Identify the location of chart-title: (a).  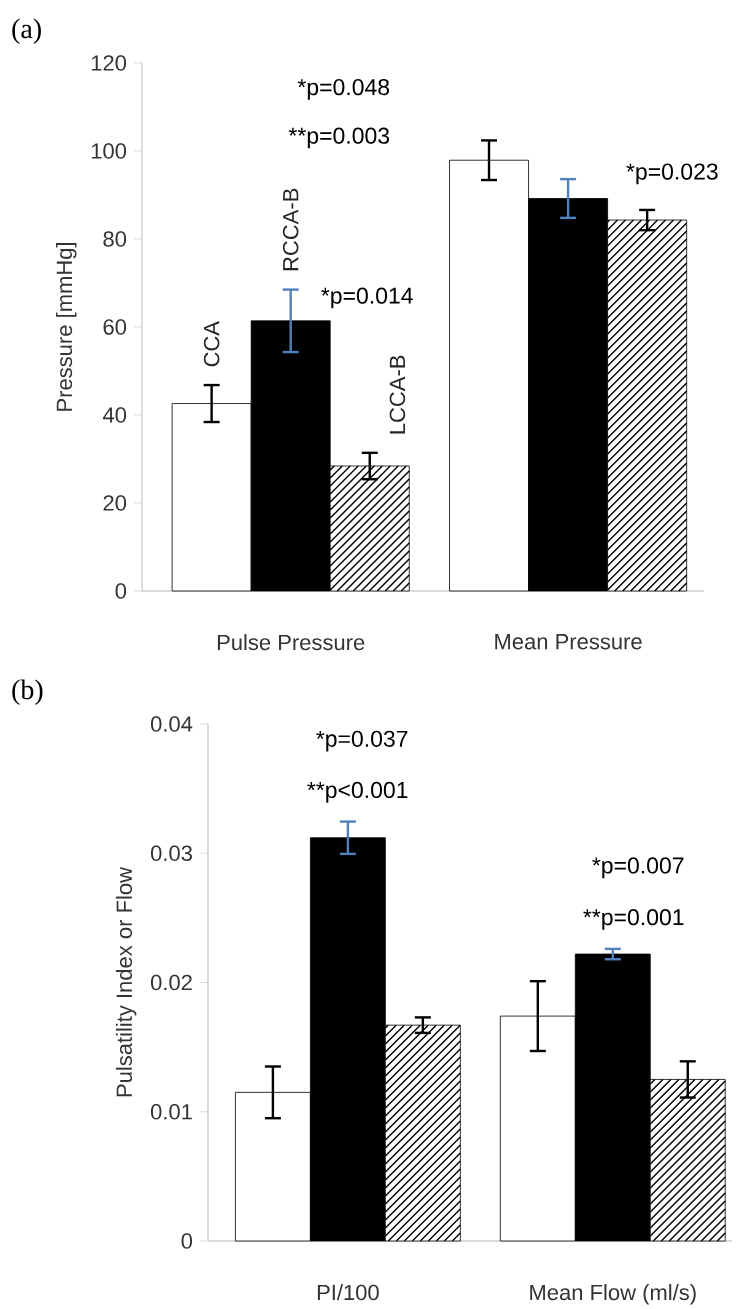
(26, 31).